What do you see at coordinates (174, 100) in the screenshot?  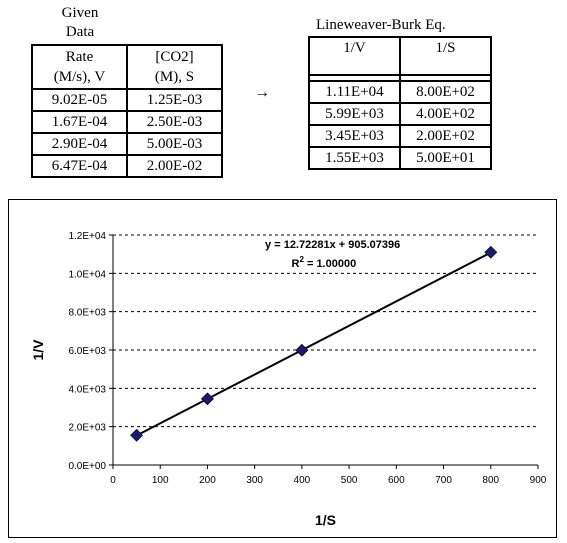 I see `table-cell: 1.25E-03` at bounding box center [174, 100].